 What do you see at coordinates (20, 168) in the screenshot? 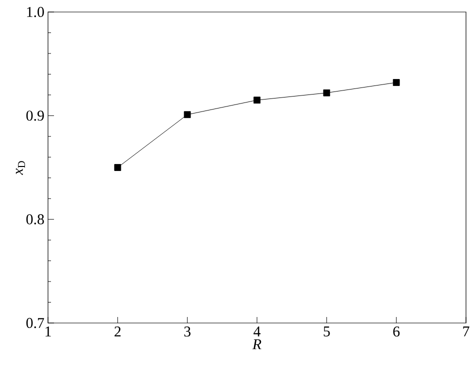
I see `y-axis-title: x$_{D}$` at bounding box center [20, 168].